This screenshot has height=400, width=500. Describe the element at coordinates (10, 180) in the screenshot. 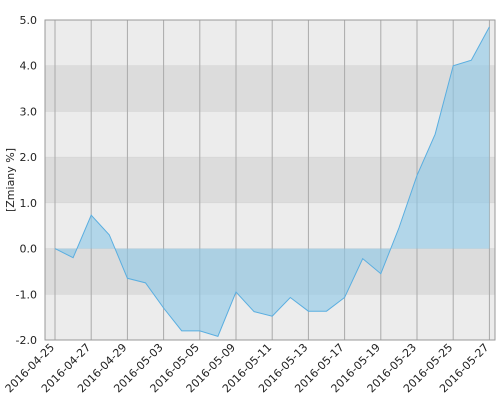

I see `y-axis-label: [Zmiany %]` at that location.